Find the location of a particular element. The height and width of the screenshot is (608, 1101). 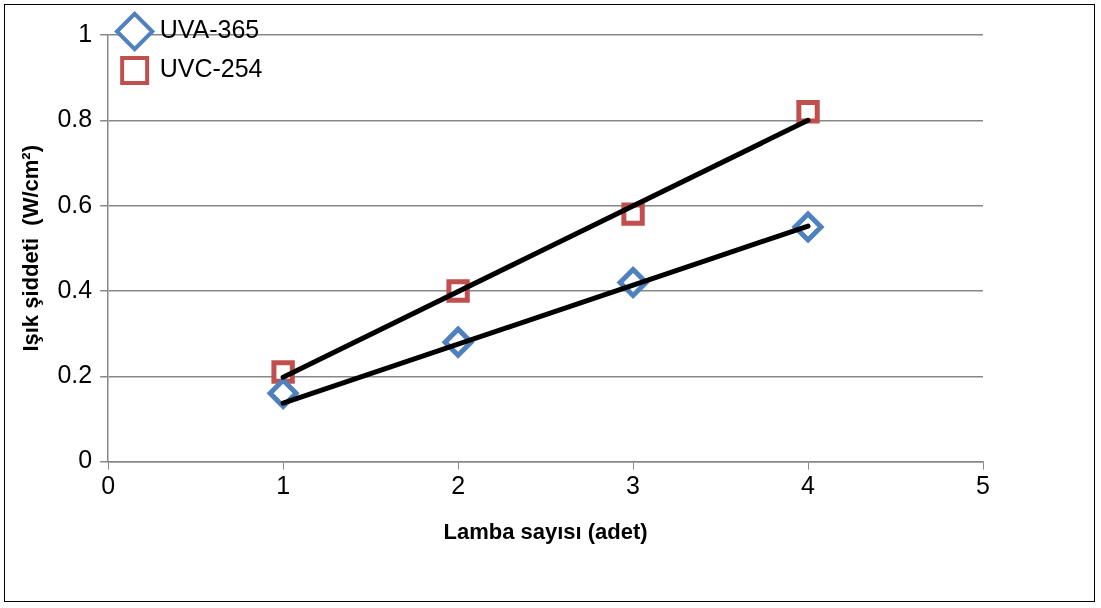

legend-label: UVA-365 is located at coordinates (209, 29).